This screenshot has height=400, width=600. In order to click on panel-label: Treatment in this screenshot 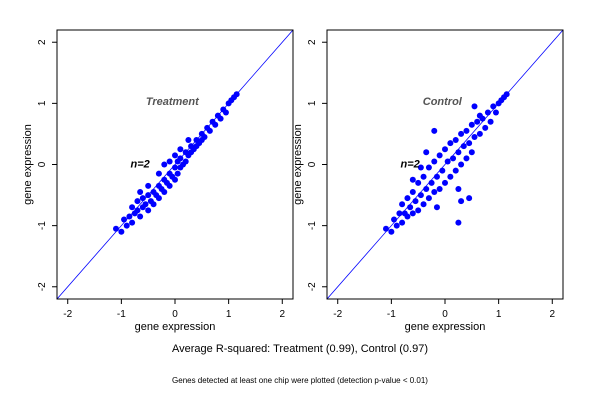, I will do `click(173, 102)`.